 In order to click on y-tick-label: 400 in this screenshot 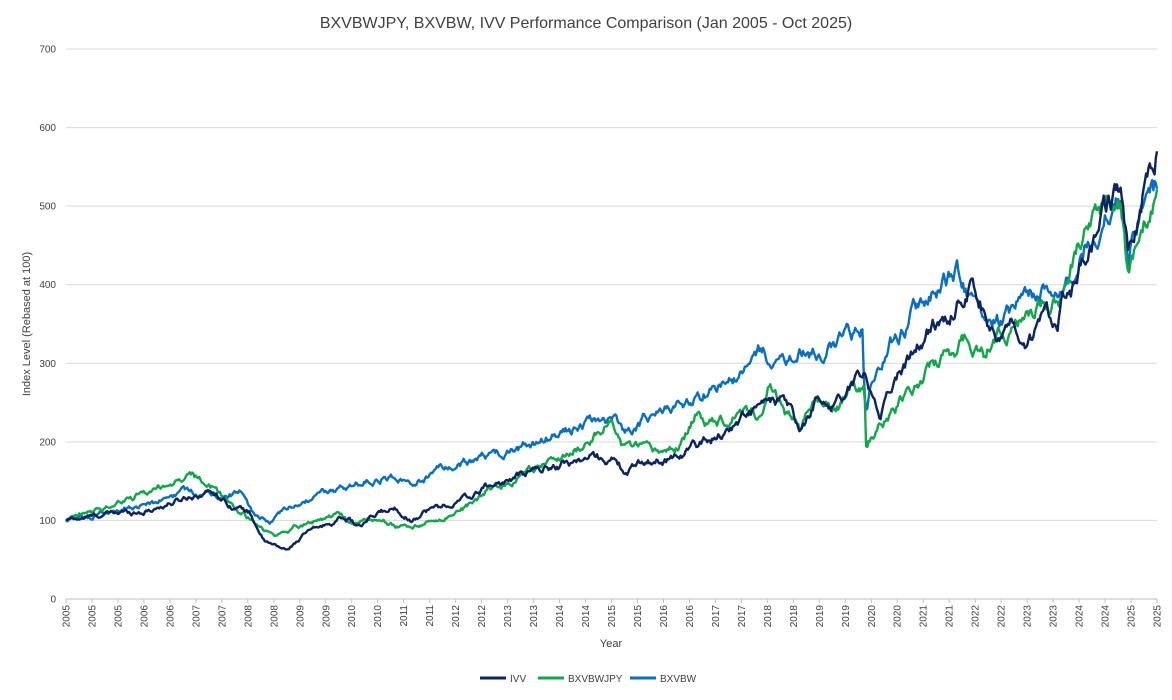, I will do `click(47, 285)`.